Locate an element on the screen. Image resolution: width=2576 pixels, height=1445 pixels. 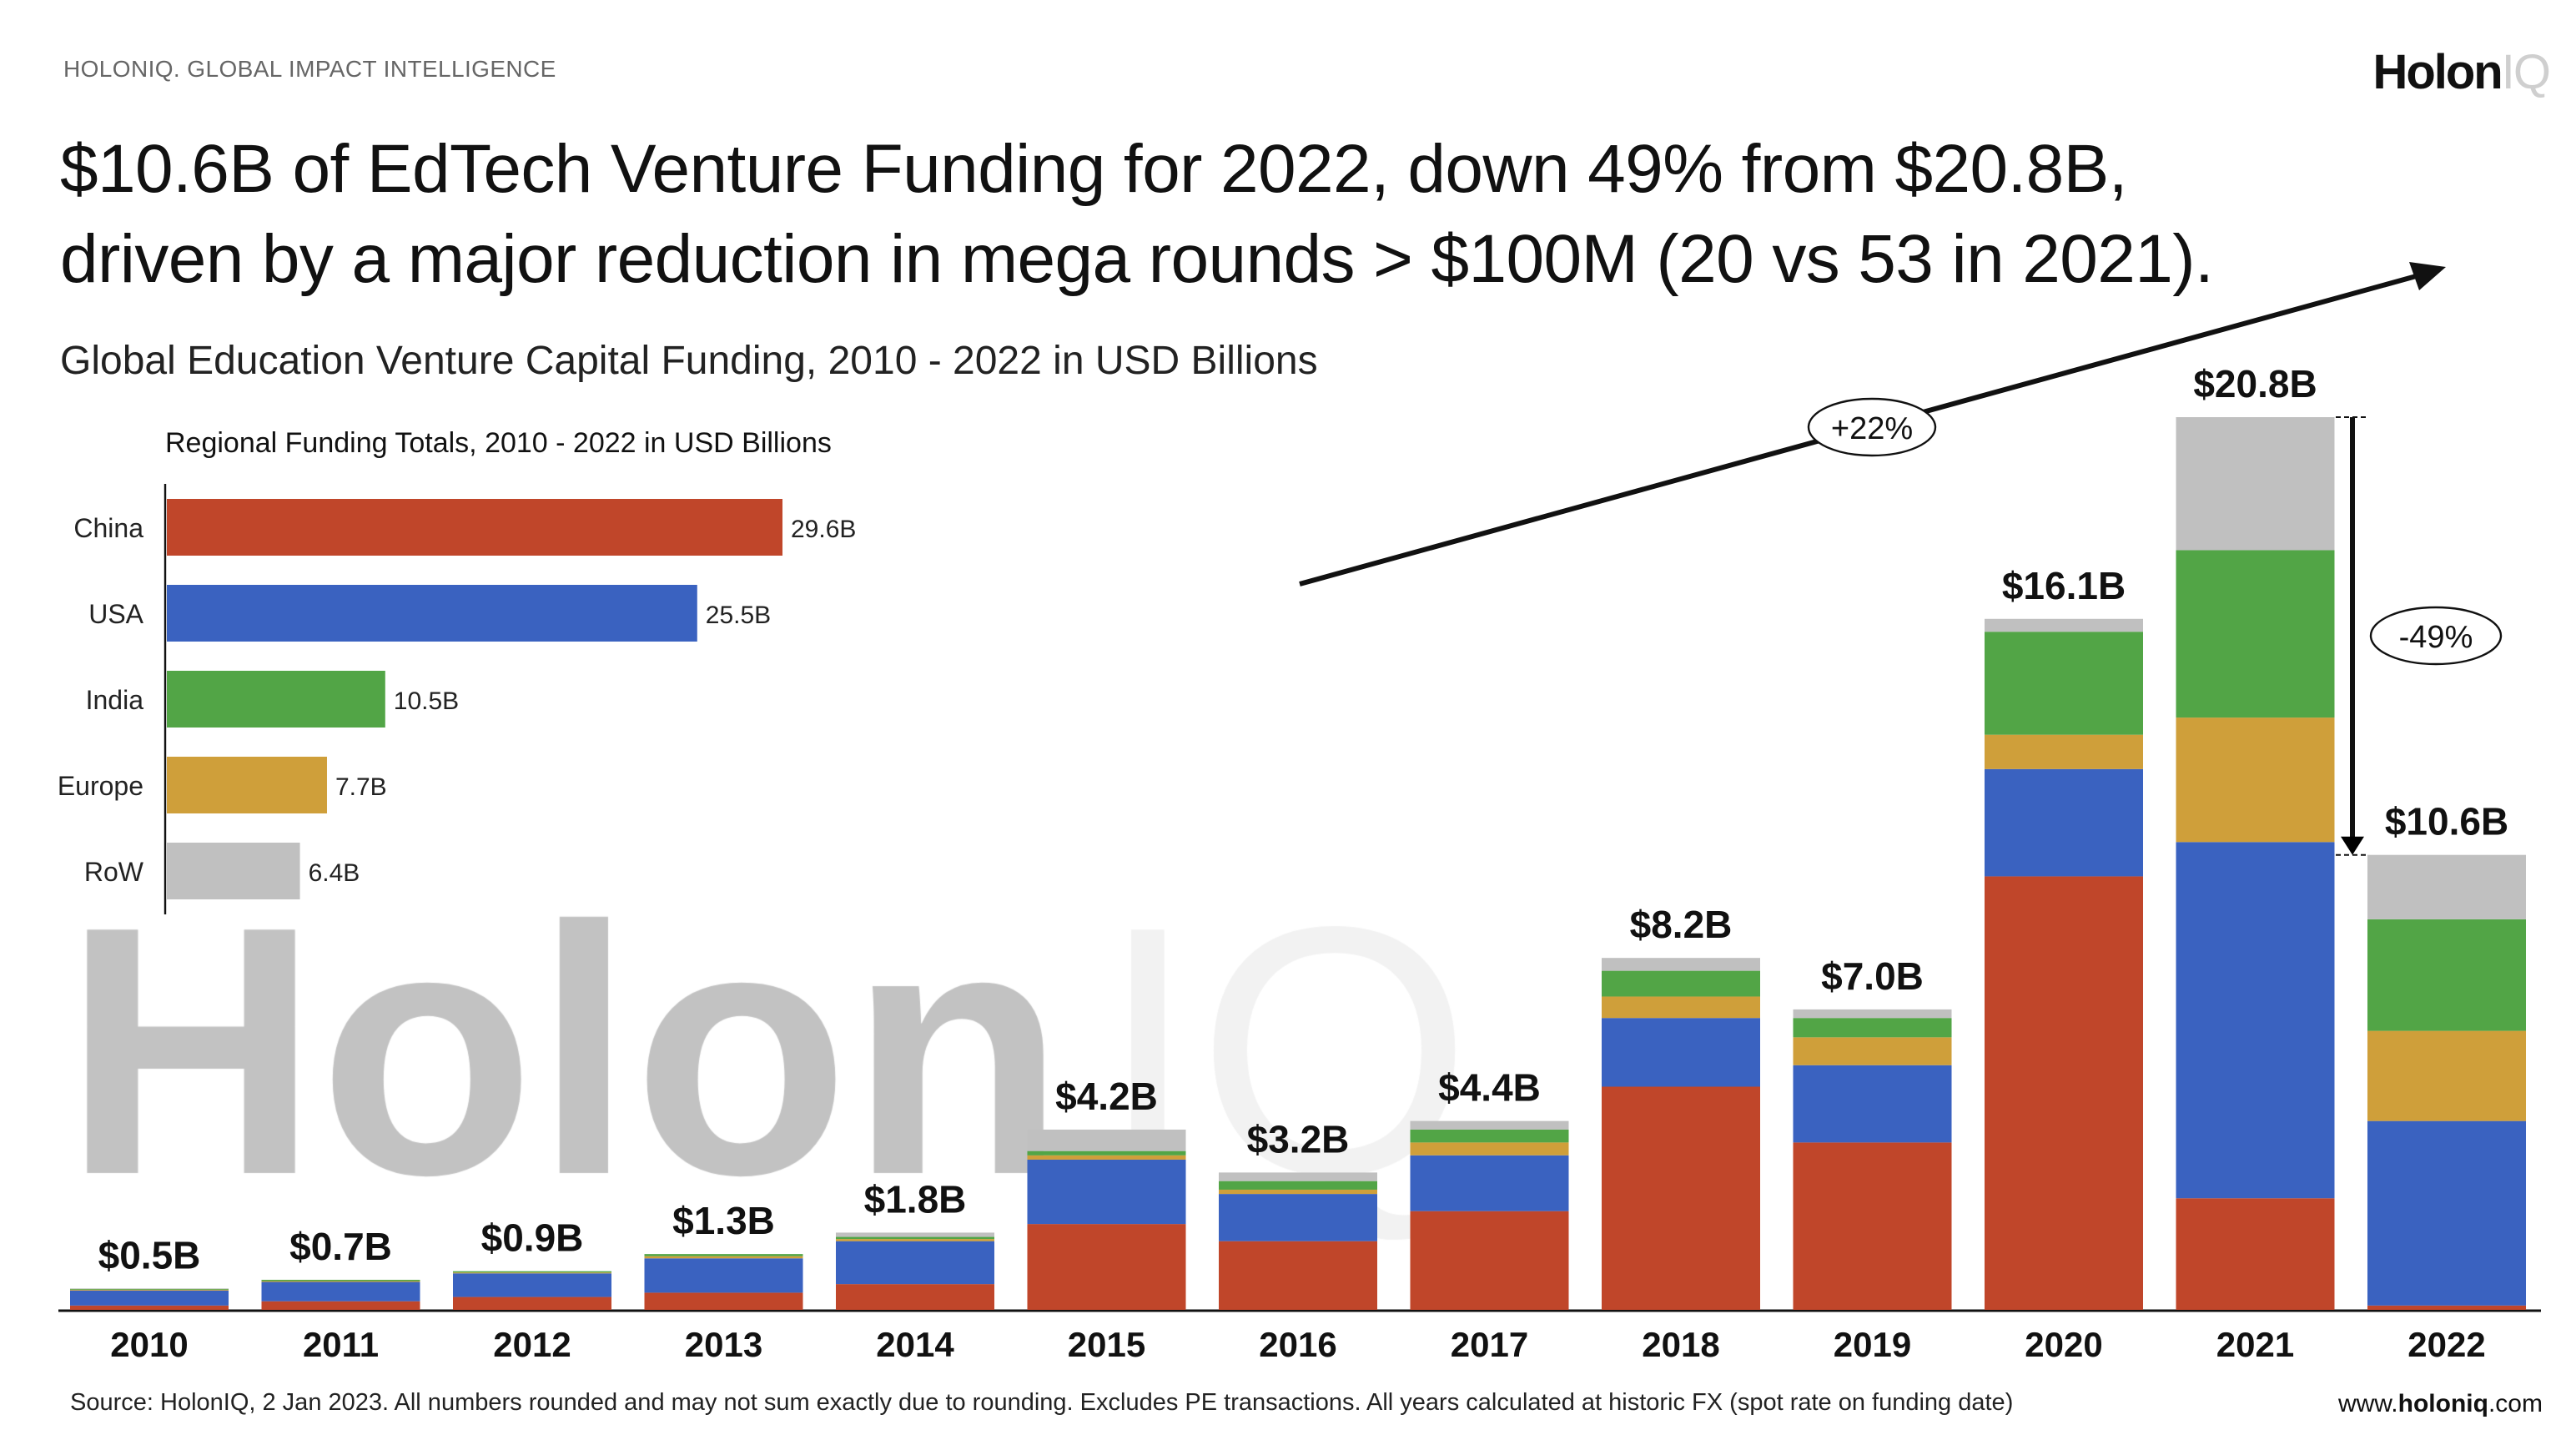
bar-segment-china-2020 is located at coordinates (2064, 1093).